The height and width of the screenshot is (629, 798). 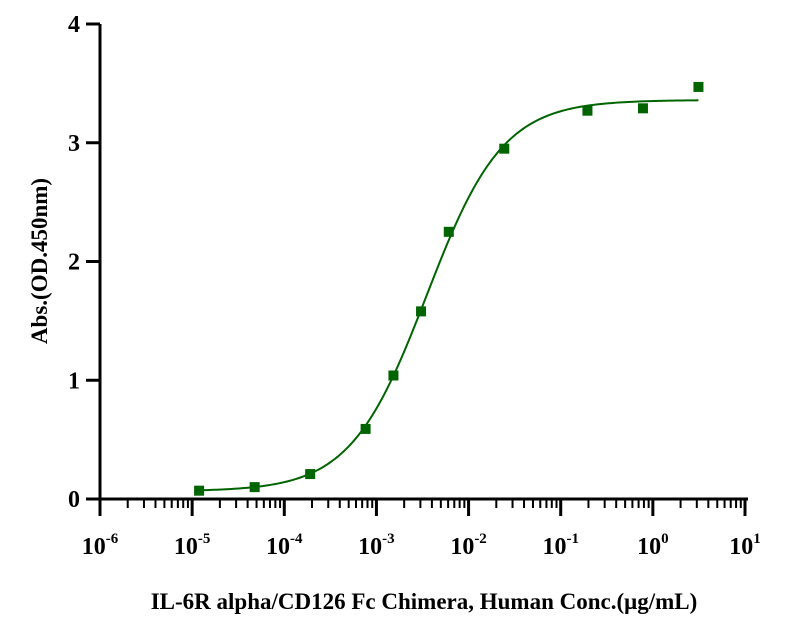 What do you see at coordinates (745, 545) in the screenshot?
I see `x-tick-label: 10¹` at bounding box center [745, 545].